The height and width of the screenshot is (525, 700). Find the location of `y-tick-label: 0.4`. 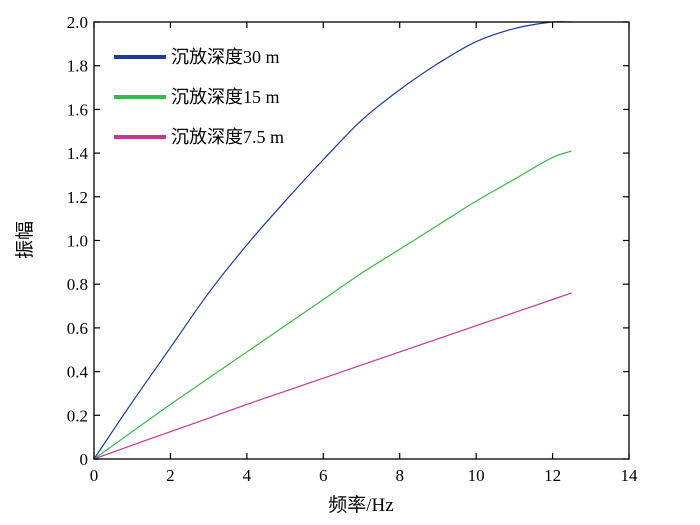

y-tick-label: 0.4 is located at coordinates (78, 372).